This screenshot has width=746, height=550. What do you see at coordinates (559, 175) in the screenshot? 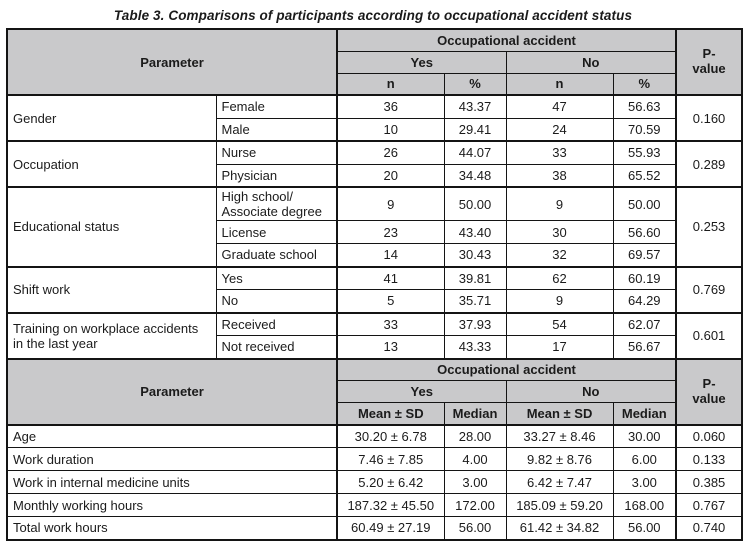
I see `value-cell: 38` at bounding box center [559, 175].